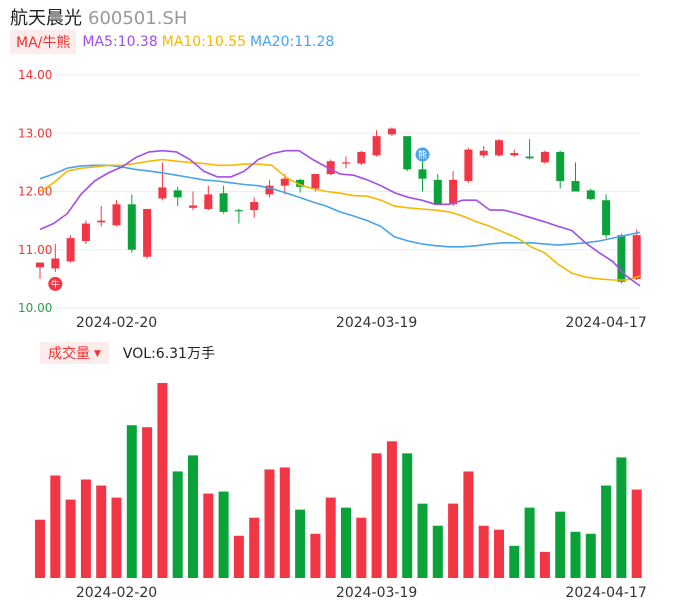 The height and width of the screenshot is (606, 686). I want to click on ma10-legend: MA10:10.55, so click(204, 42).